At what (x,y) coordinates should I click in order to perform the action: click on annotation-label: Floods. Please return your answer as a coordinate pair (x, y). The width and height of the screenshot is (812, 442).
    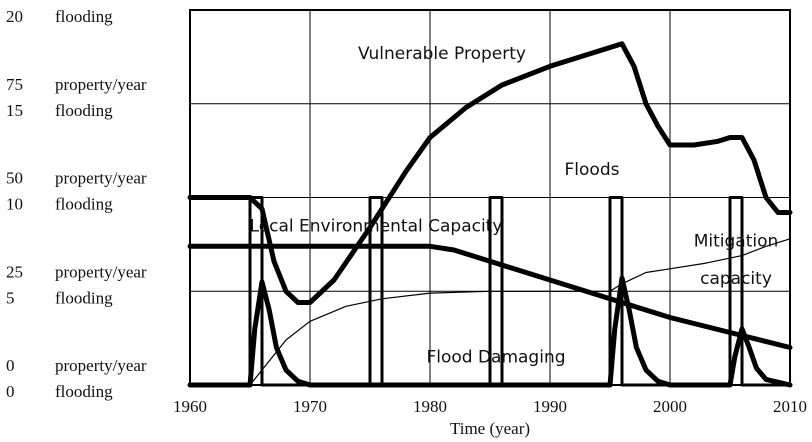
    Looking at the image, I should click on (592, 170).